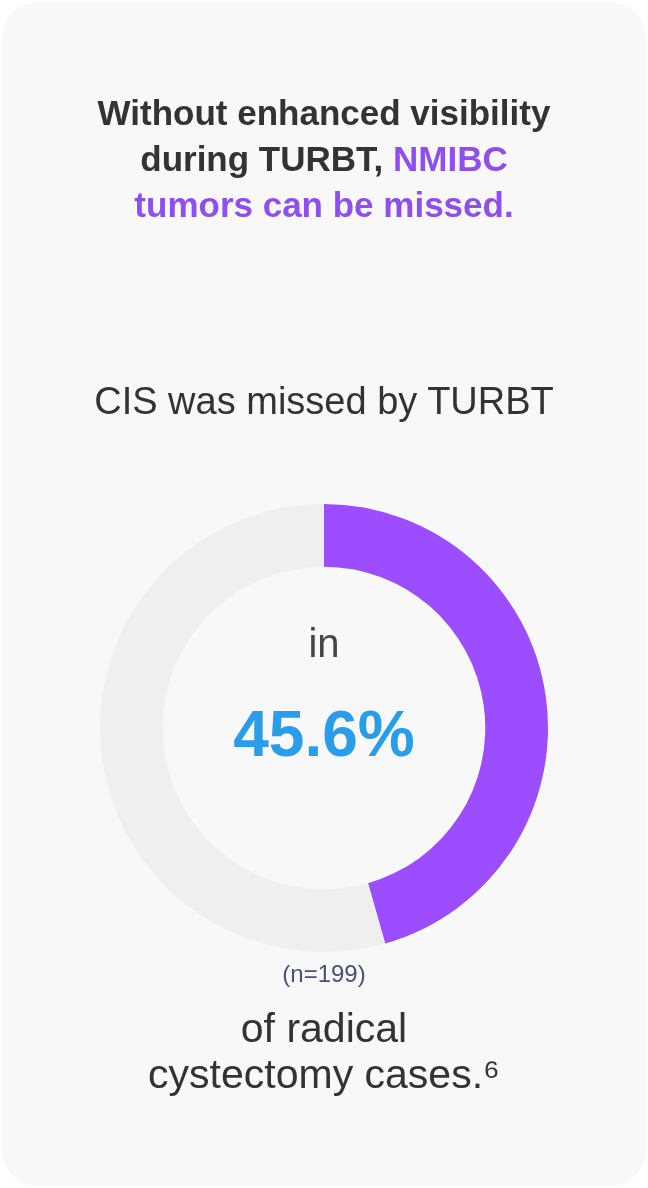 Image resolution: width=648 pixels, height=1188 pixels. I want to click on text: 45.6%, so click(324, 733).